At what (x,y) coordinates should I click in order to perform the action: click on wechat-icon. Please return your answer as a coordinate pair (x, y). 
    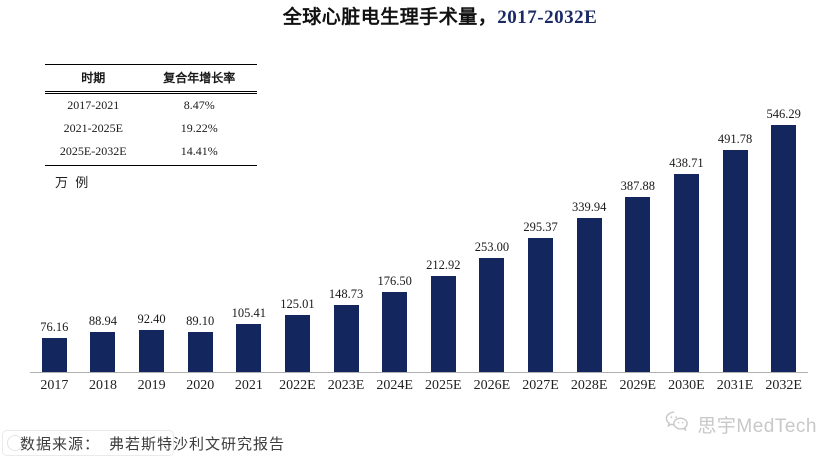
    Looking at the image, I should click on (677, 424).